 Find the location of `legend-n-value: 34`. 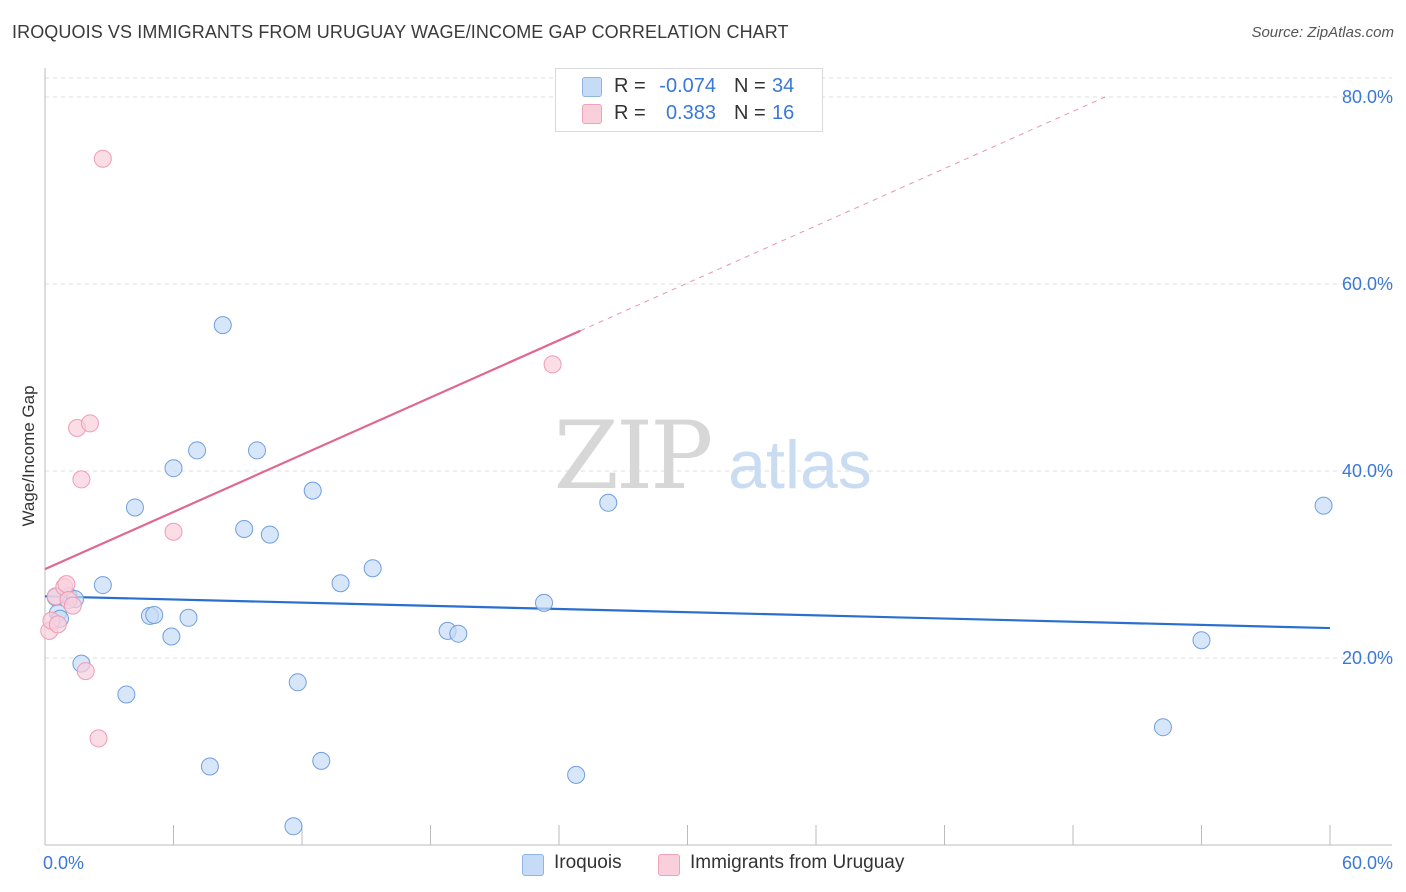

legend-n-value: 34 is located at coordinates (783, 86).